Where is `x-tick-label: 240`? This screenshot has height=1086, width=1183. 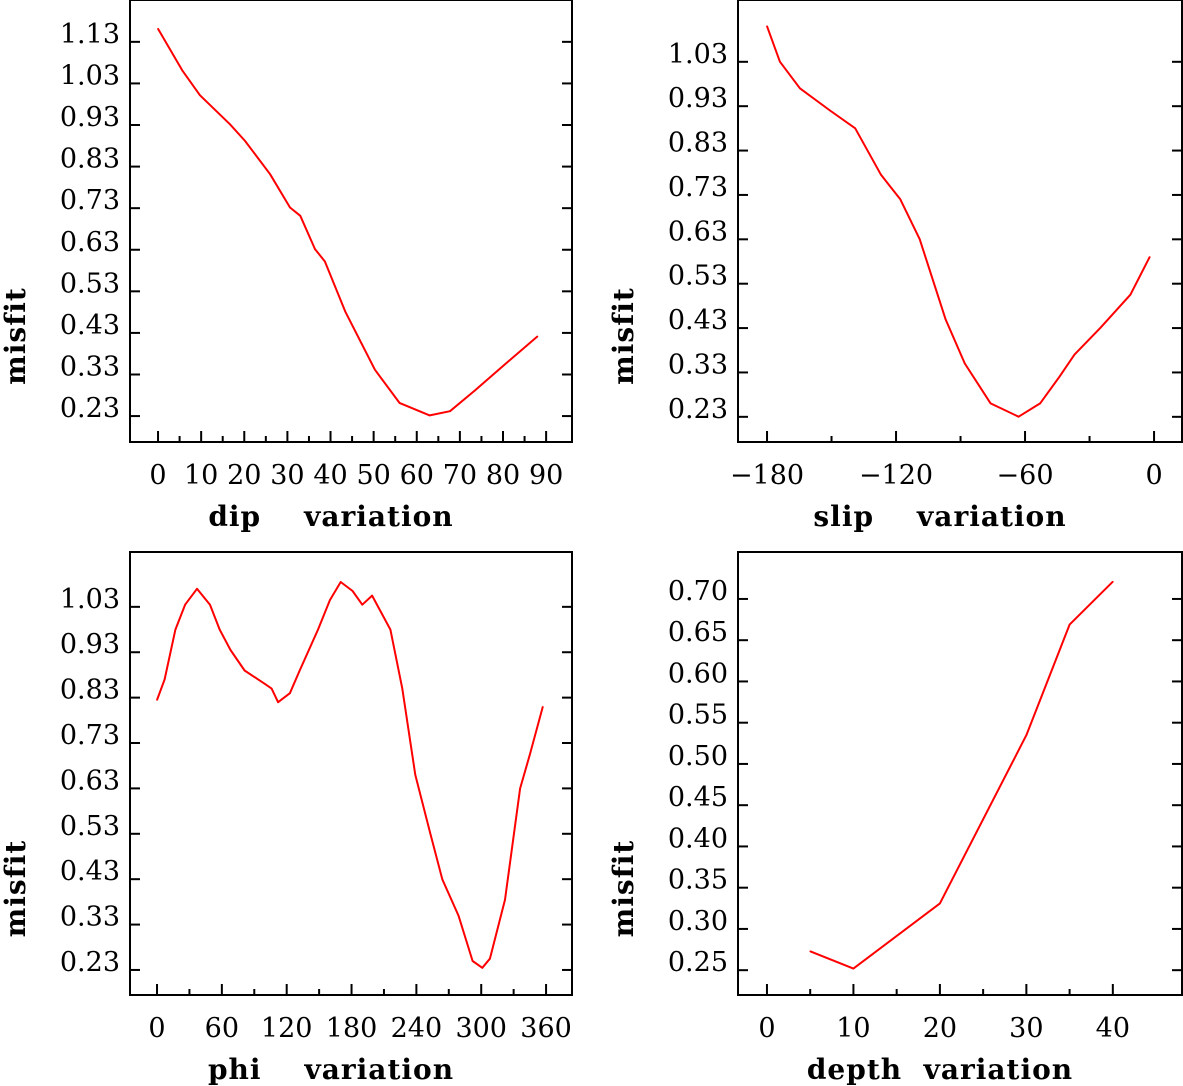
x-tick-label: 240 is located at coordinates (417, 1028).